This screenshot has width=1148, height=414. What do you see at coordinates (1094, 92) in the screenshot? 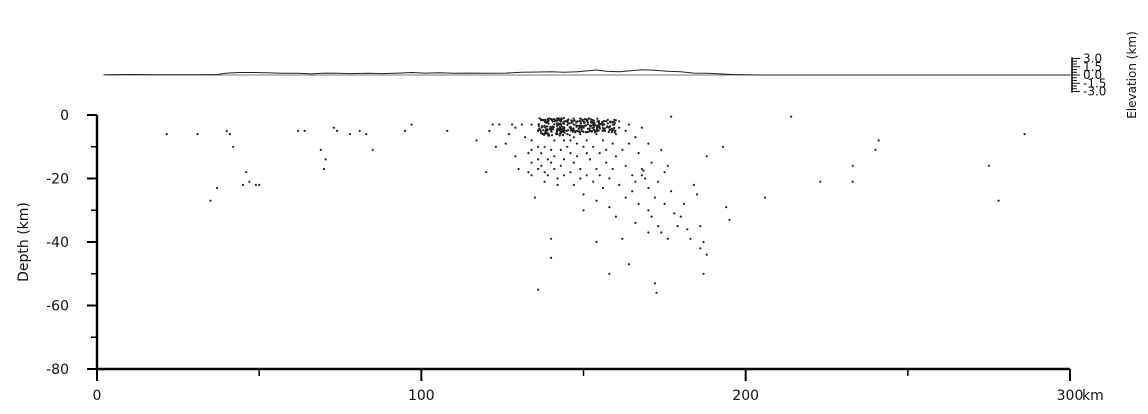
I see `elevation-tick-label: -3.0` at bounding box center [1094, 92].